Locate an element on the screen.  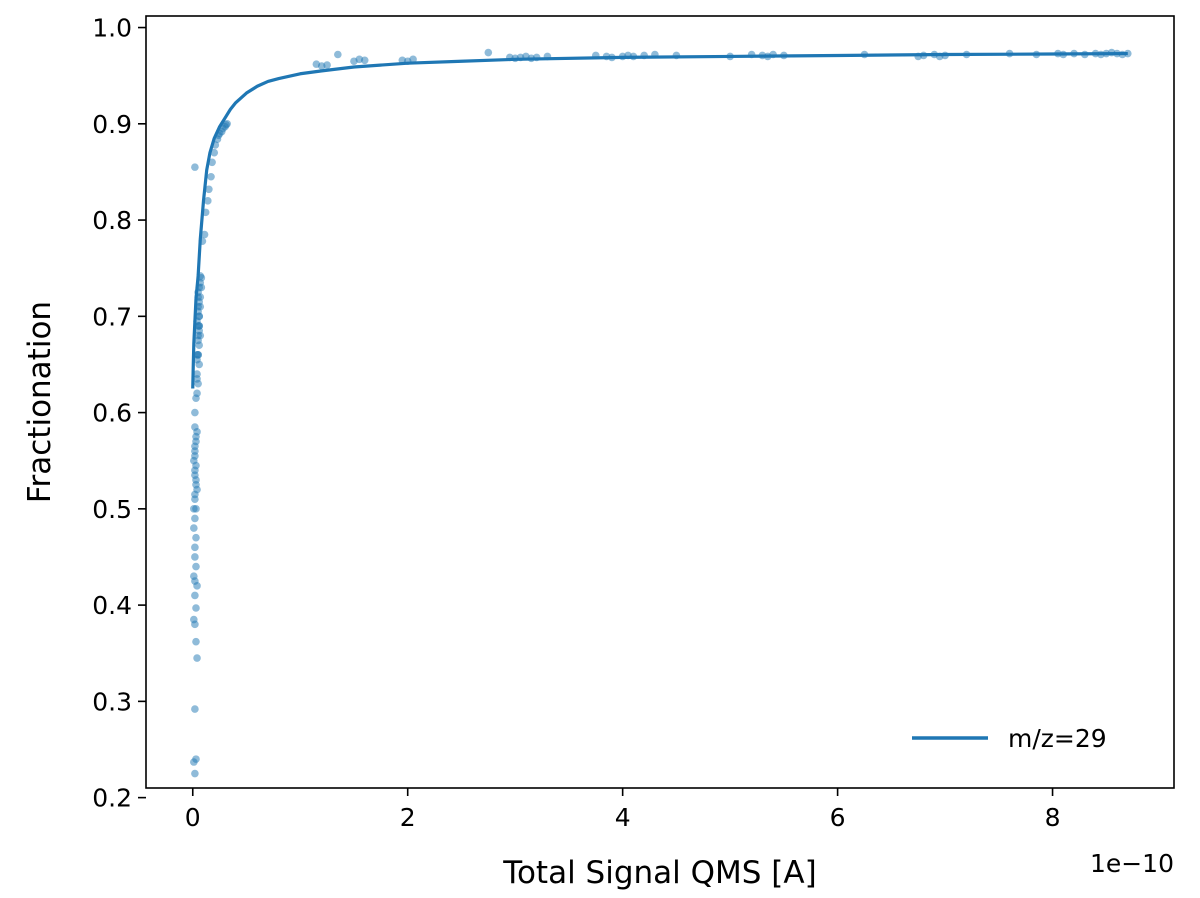
y-axis-label: Fractionation is located at coordinates (40, 402).